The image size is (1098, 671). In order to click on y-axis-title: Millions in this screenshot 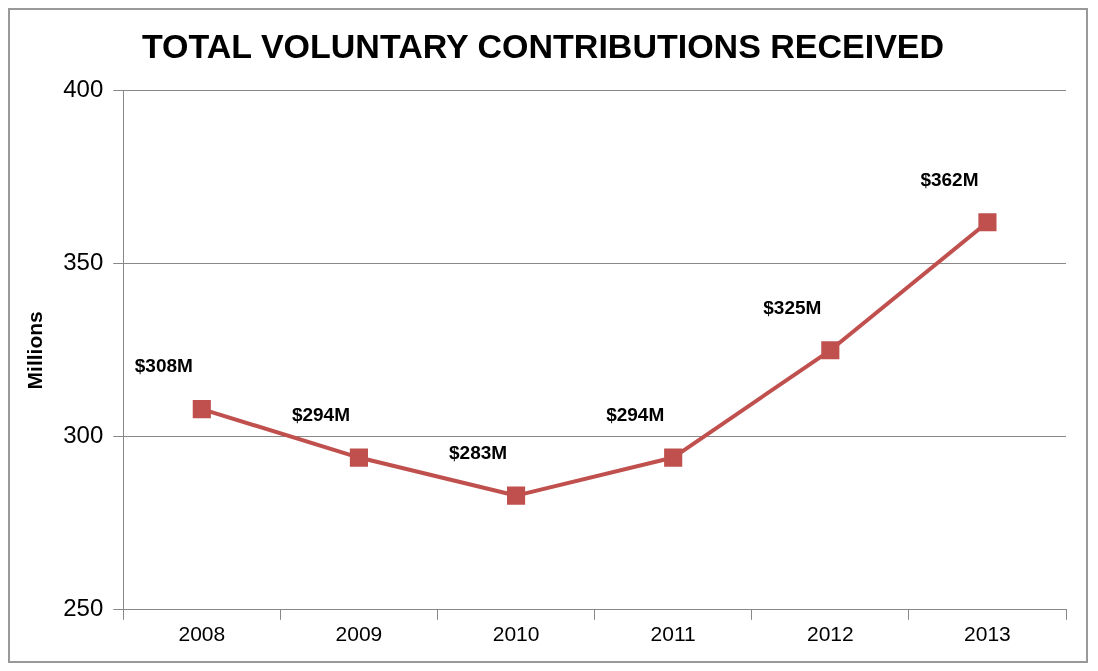, I will do `click(35, 350)`.